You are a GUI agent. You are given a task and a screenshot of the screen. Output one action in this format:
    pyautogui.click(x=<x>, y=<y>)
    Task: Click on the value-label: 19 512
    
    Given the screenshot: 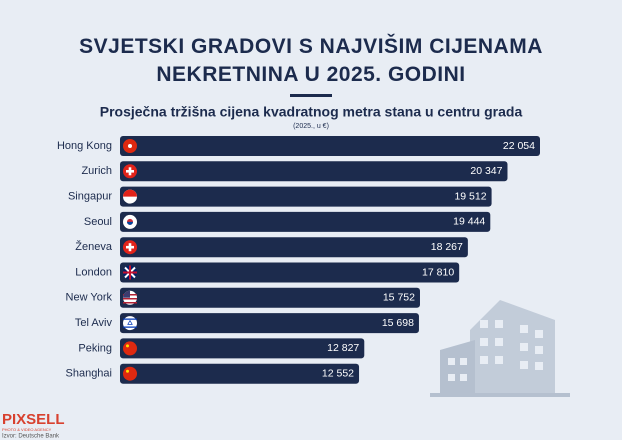 What is the action you would take?
    pyautogui.click(x=470, y=196)
    